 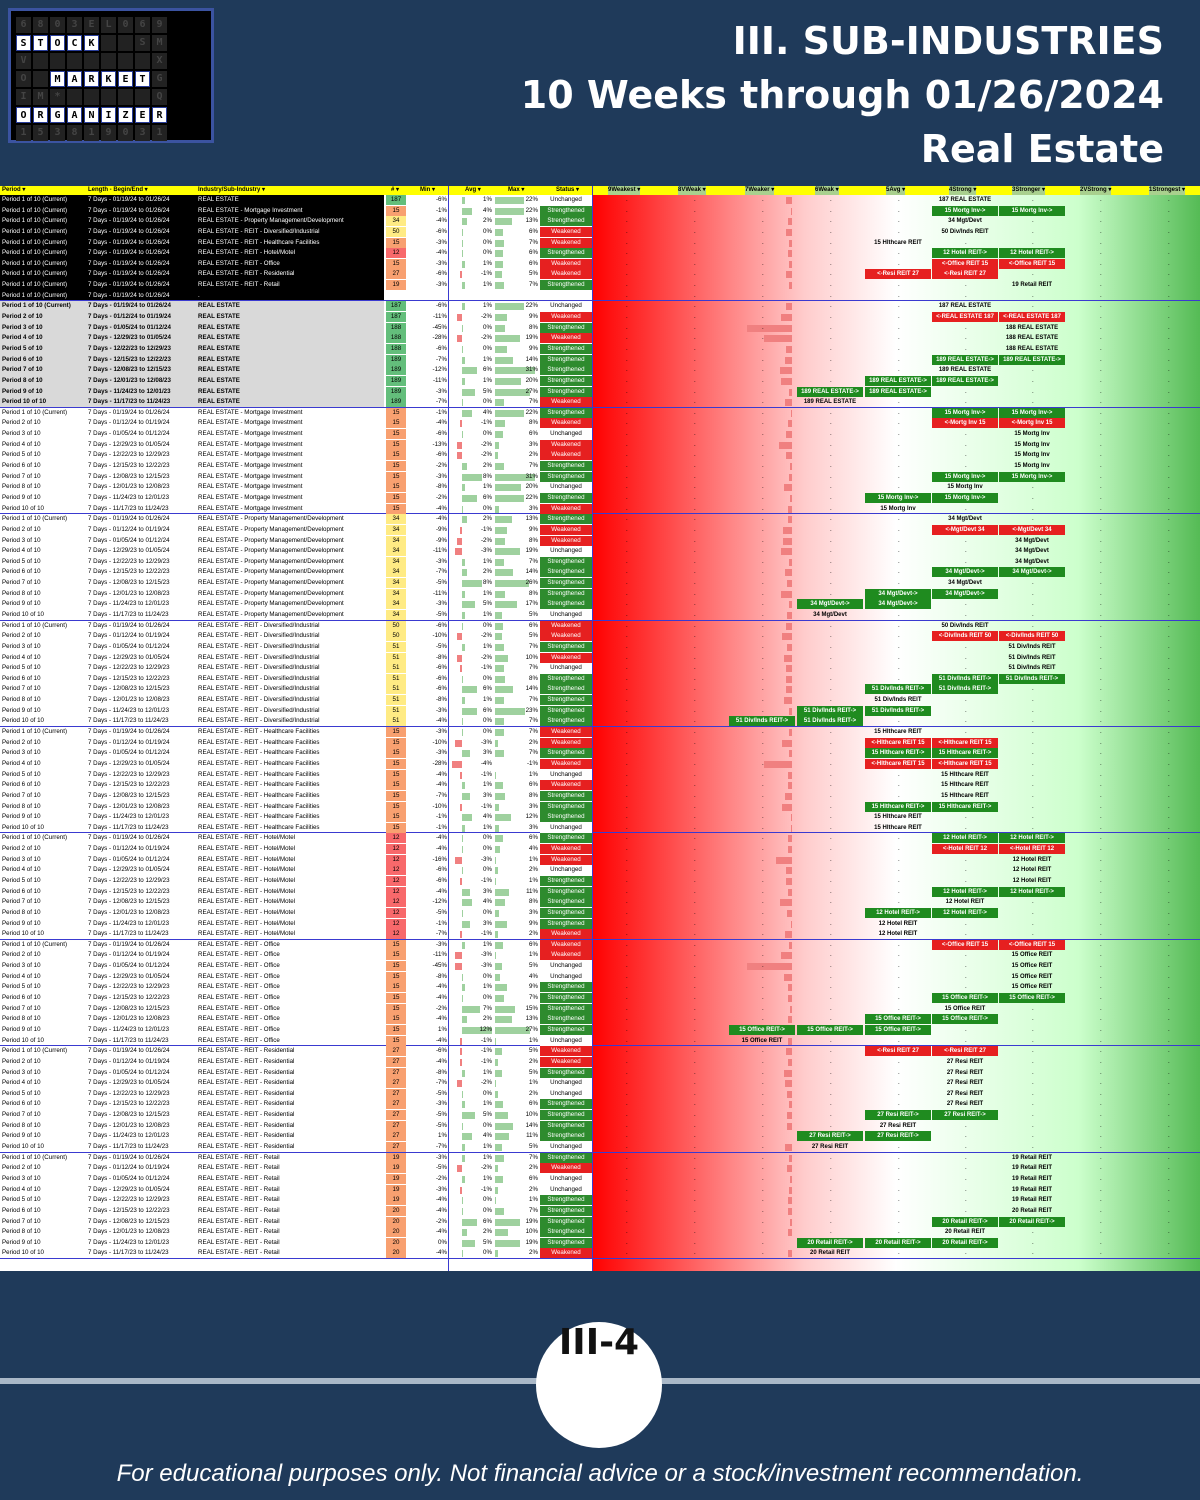 I want to click on col-header: Period ▾, so click(x=14, y=190).